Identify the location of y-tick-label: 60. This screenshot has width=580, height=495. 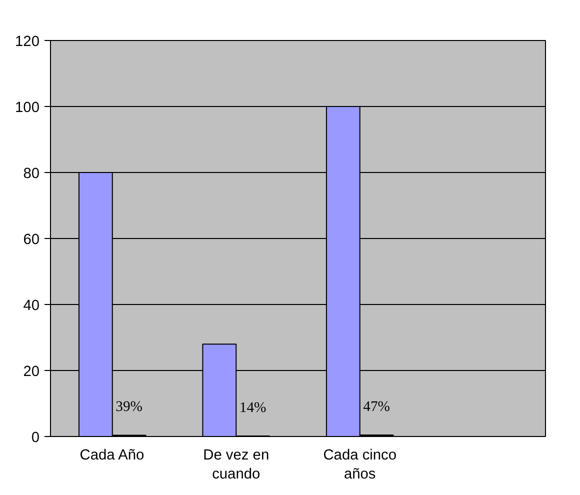
(31, 240).